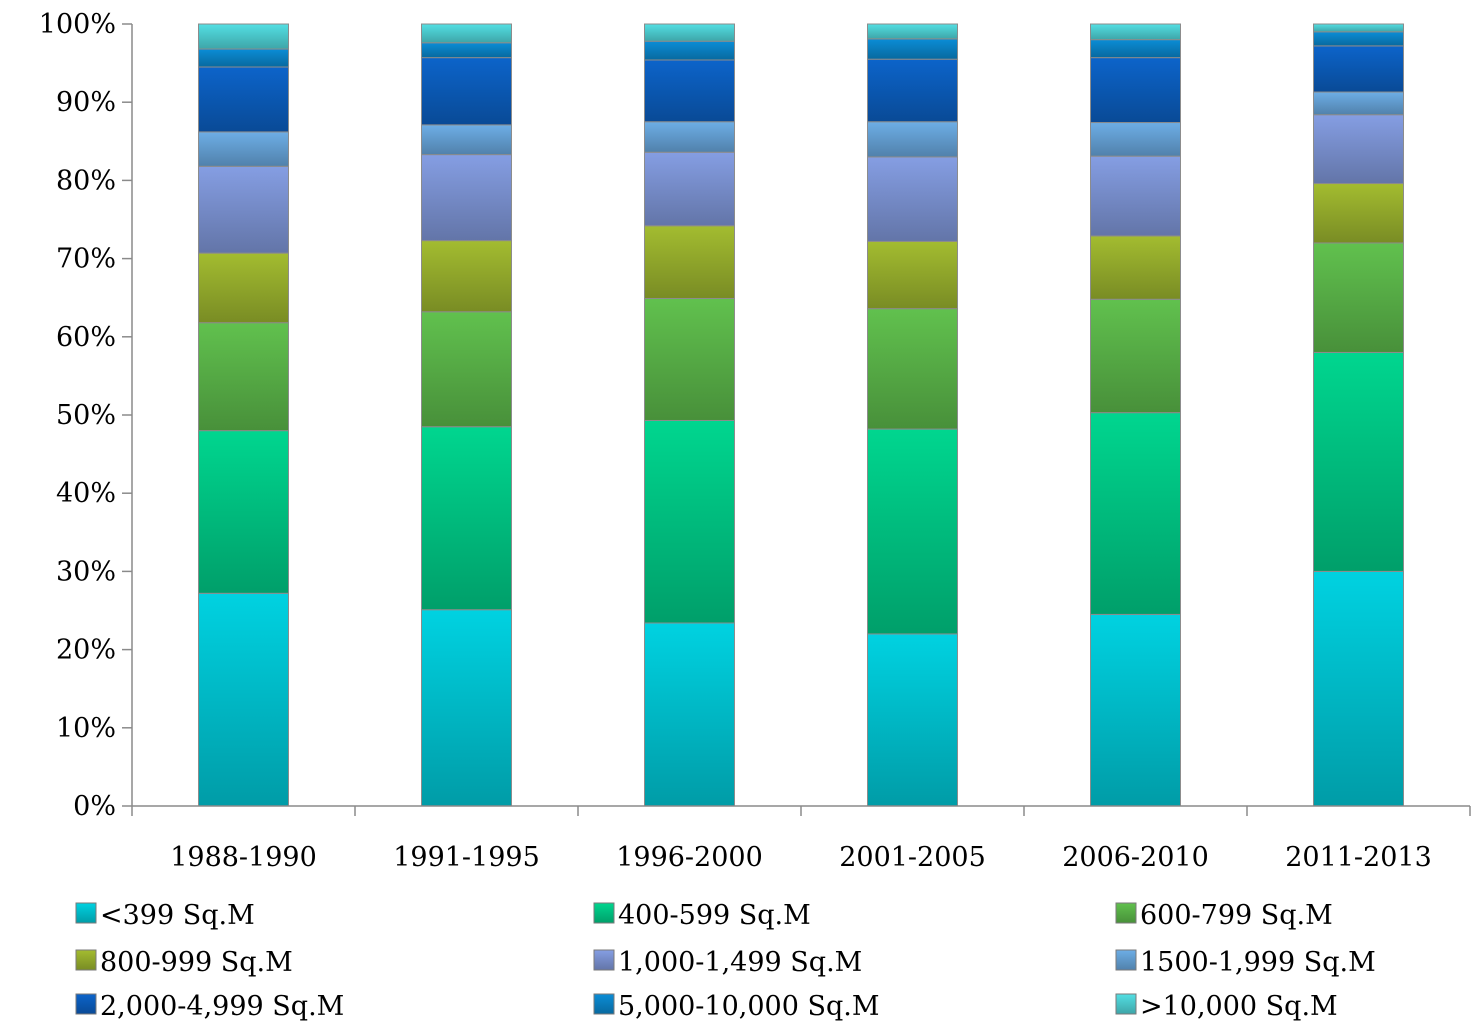 The width and height of the screenshot is (1473, 1023). Describe the element at coordinates (748, 1006) in the screenshot. I see `legend-label-5-000-10-000-sq-m: 5,000-10,000 Sq.M` at that location.